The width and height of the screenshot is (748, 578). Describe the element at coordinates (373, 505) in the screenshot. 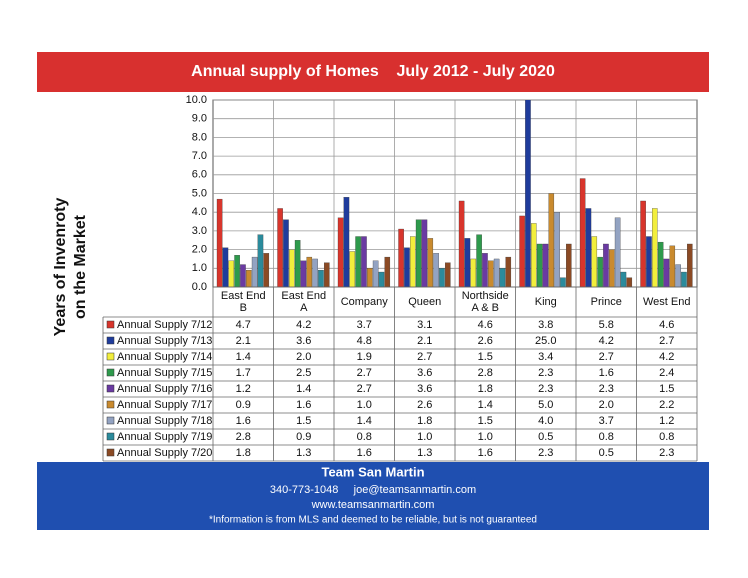

I see `footer-website: www.teamsanmartin.com` at that location.